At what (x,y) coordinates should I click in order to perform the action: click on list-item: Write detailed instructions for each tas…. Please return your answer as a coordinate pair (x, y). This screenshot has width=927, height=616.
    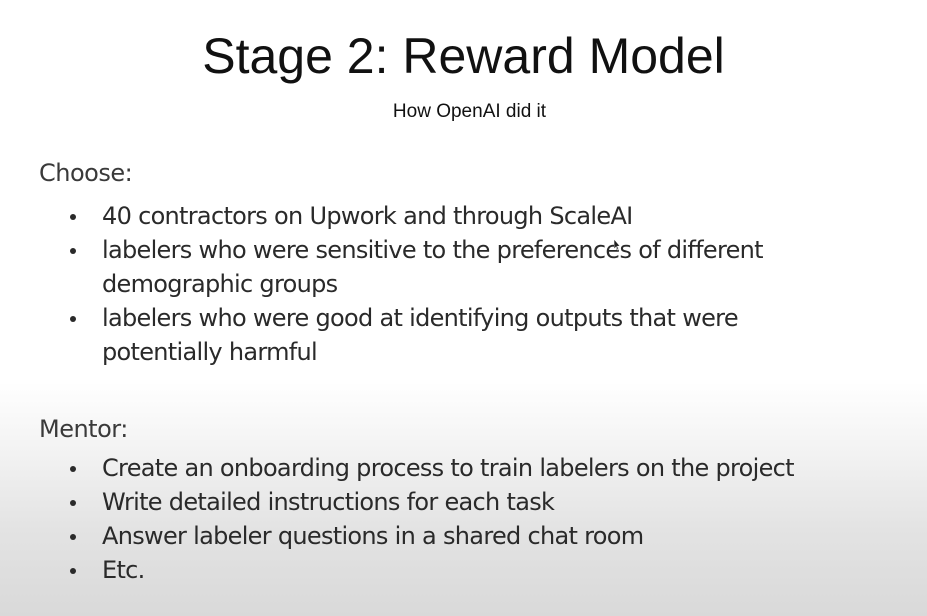
    Looking at the image, I should click on (397, 502).